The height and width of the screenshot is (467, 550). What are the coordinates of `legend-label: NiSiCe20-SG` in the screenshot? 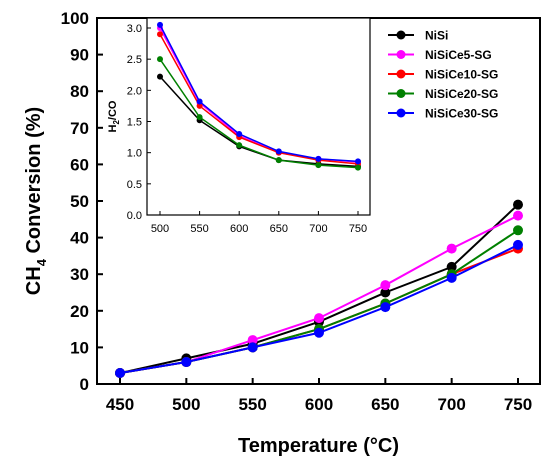 It's located at (461, 94).